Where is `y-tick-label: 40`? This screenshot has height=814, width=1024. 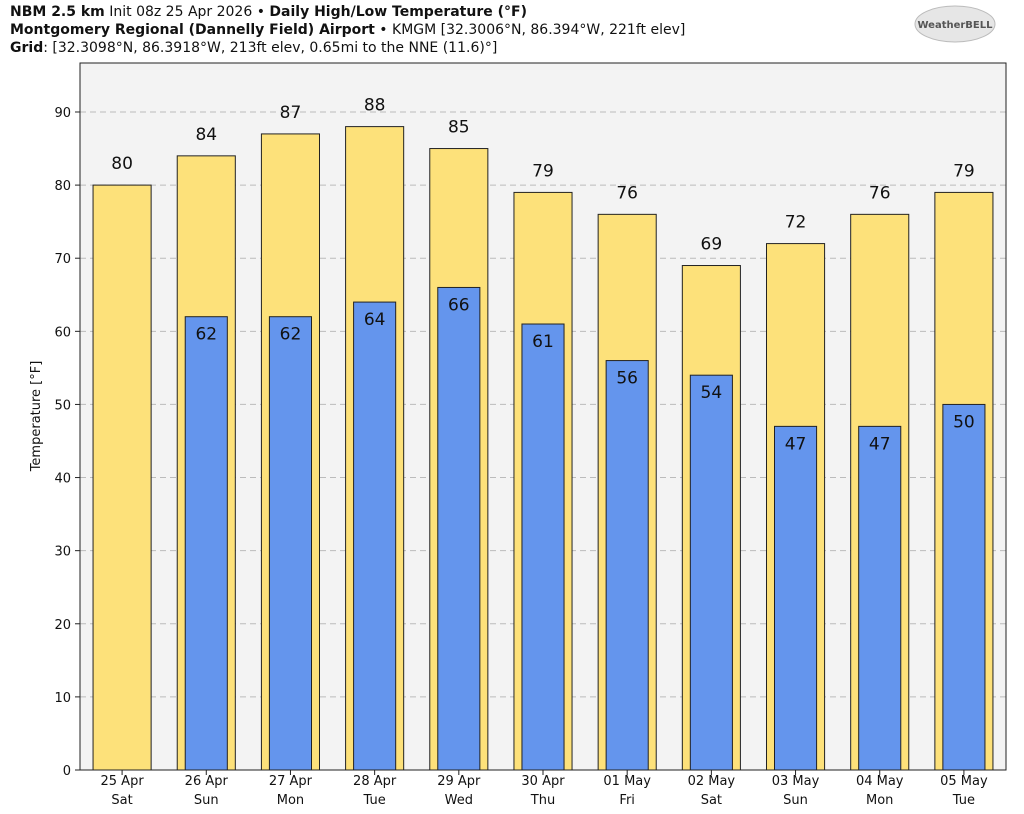 y-tick-label: 40 is located at coordinates (62, 479).